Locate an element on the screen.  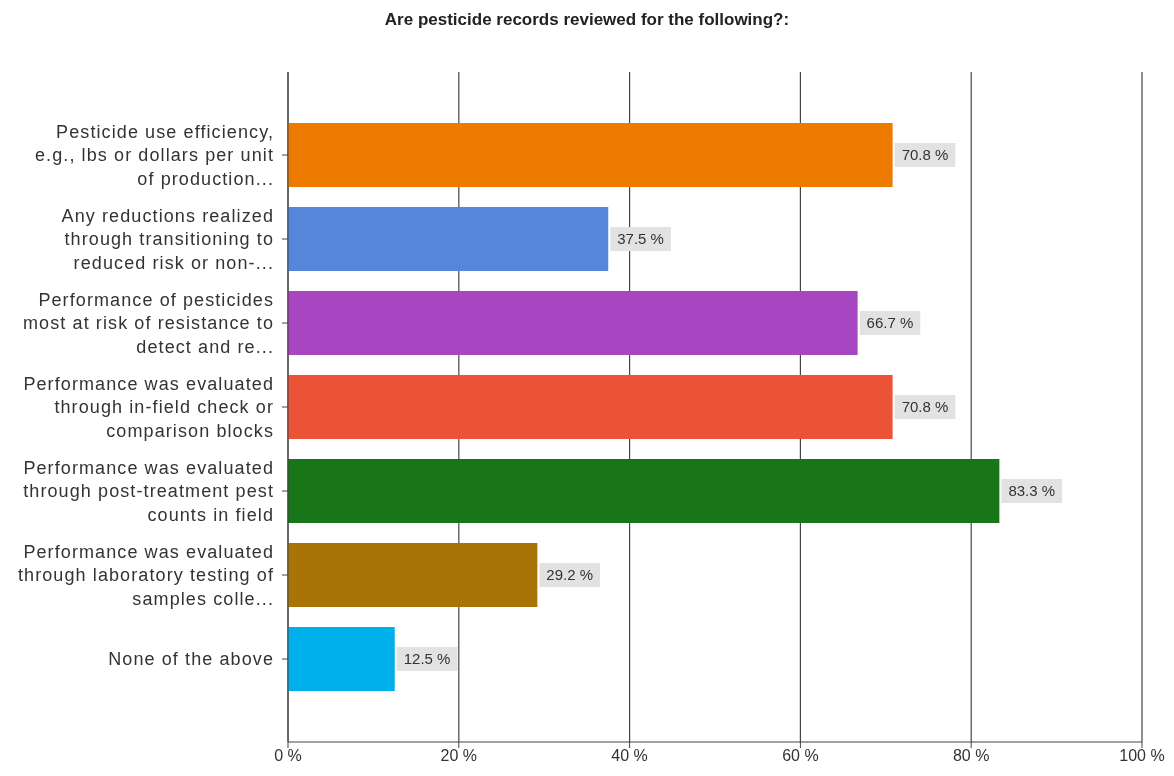
data-label: 29.2 % is located at coordinates (570, 575).